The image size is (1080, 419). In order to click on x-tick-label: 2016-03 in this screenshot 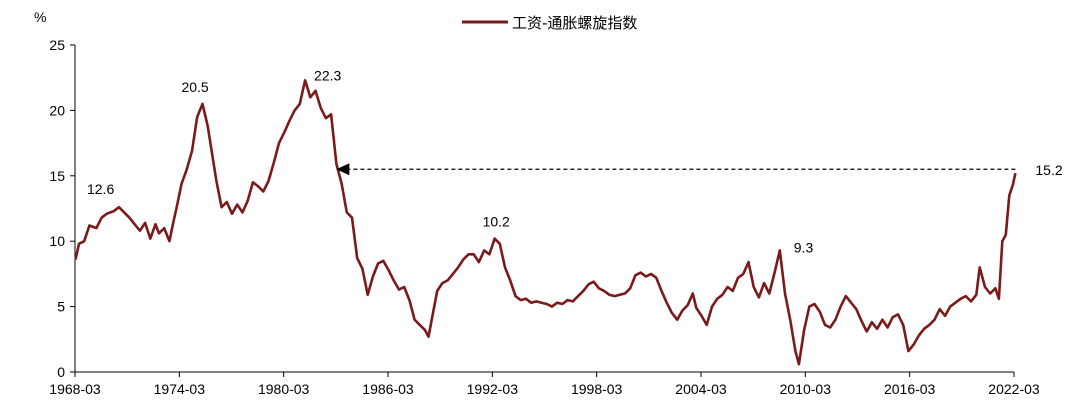, I will do `click(910, 389)`.